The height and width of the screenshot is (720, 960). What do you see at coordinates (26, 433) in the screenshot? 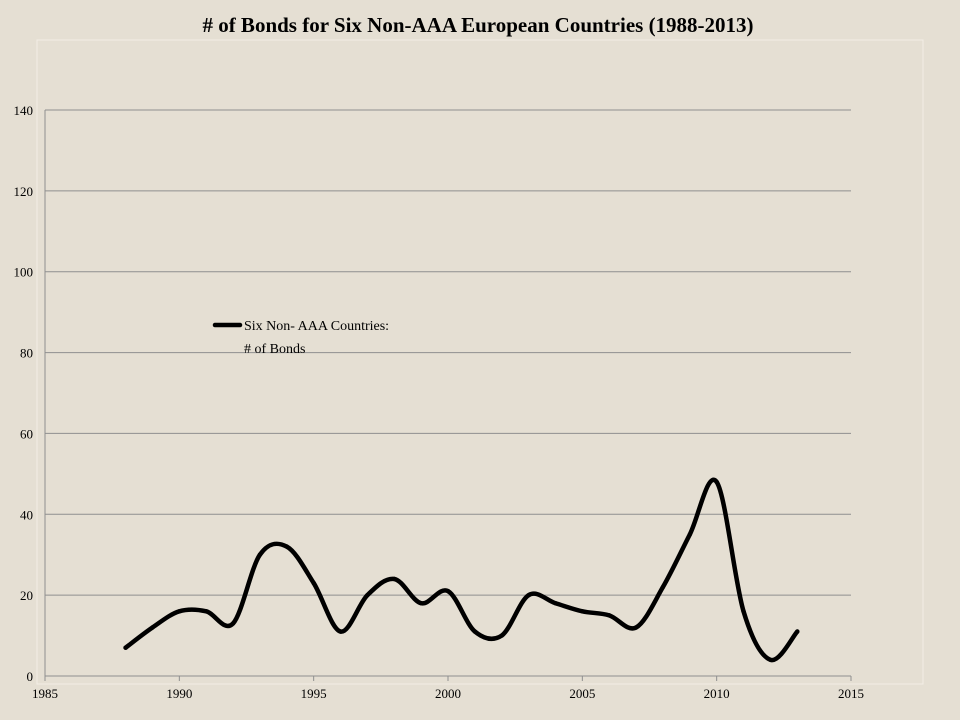
I see `y-tick-label: 60` at bounding box center [26, 433].